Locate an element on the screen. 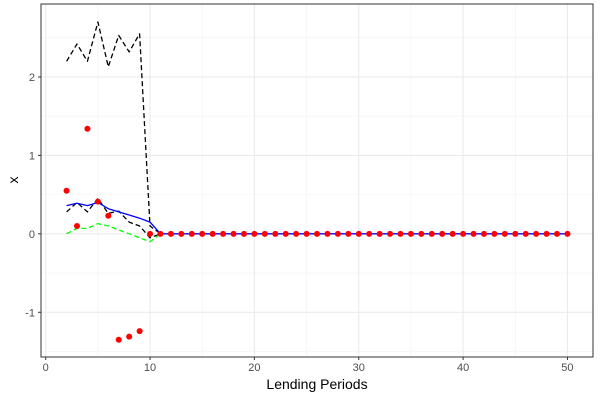 Image resolution: width=600 pixels, height=400 pixels. x-tick-label: 40 is located at coordinates (463, 368).